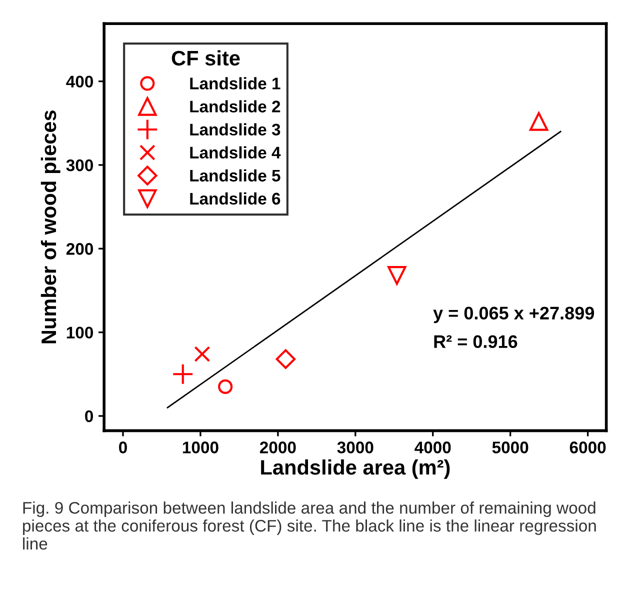 This screenshot has width=627, height=590. I want to click on legend-label: Landslide 1, so click(235, 83).